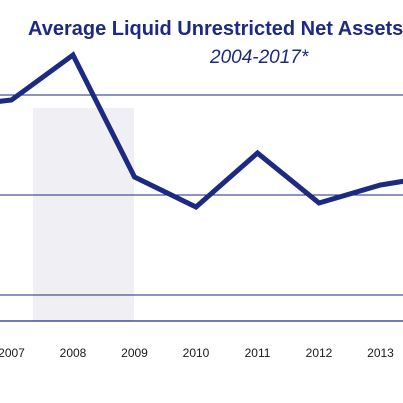  Describe the element at coordinates (73, 353) in the screenshot. I see `x-tick-label-2008: 2008` at that location.